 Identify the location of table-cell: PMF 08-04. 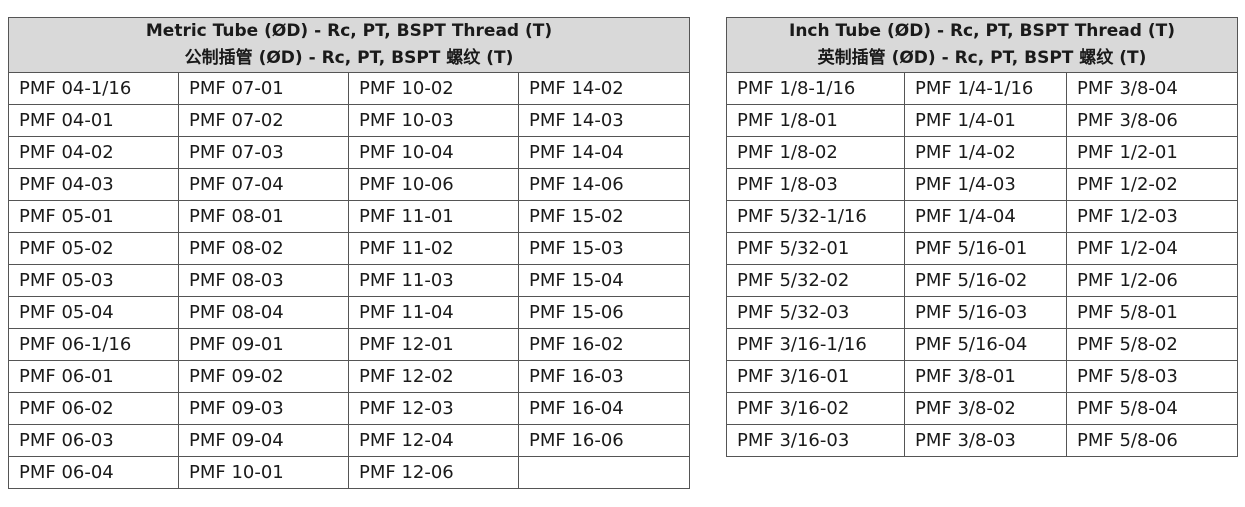
(263, 312).